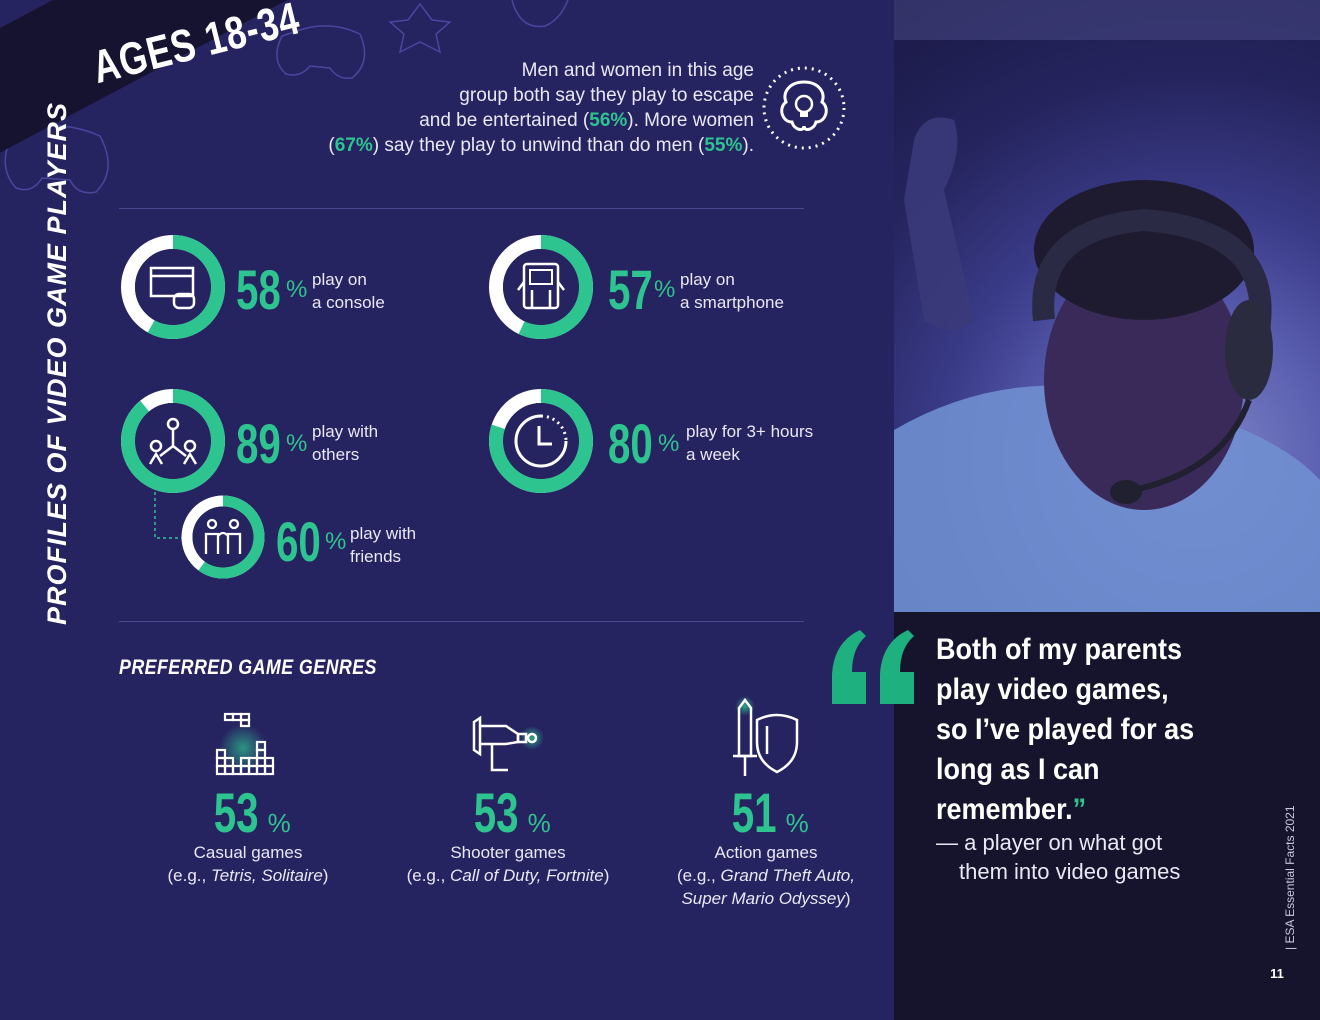  I want to click on genres-title: PREFERRED GAME GENRES, so click(248, 667).